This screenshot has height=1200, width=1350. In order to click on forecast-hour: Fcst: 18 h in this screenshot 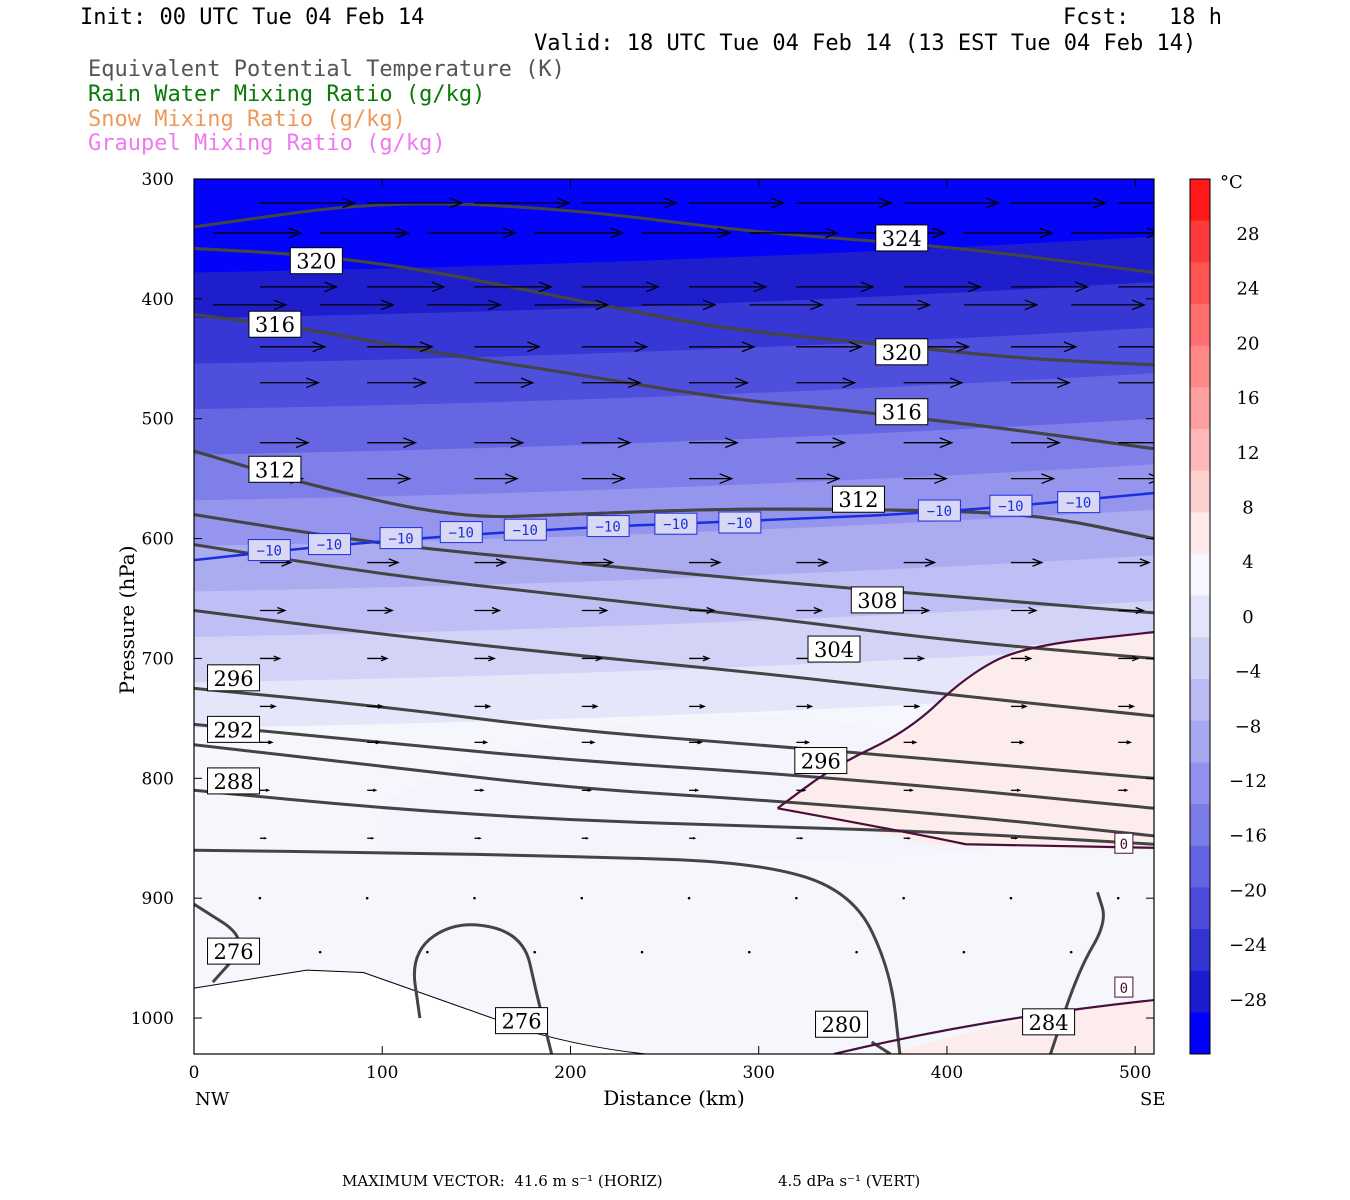, I will do `click(1142, 17)`.